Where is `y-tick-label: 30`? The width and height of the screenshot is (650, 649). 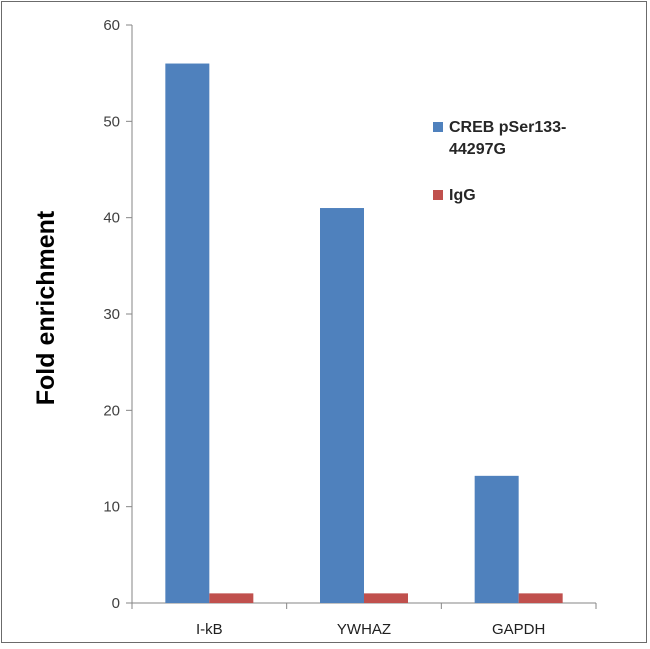 y-tick-label: 30 is located at coordinates (111, 314).